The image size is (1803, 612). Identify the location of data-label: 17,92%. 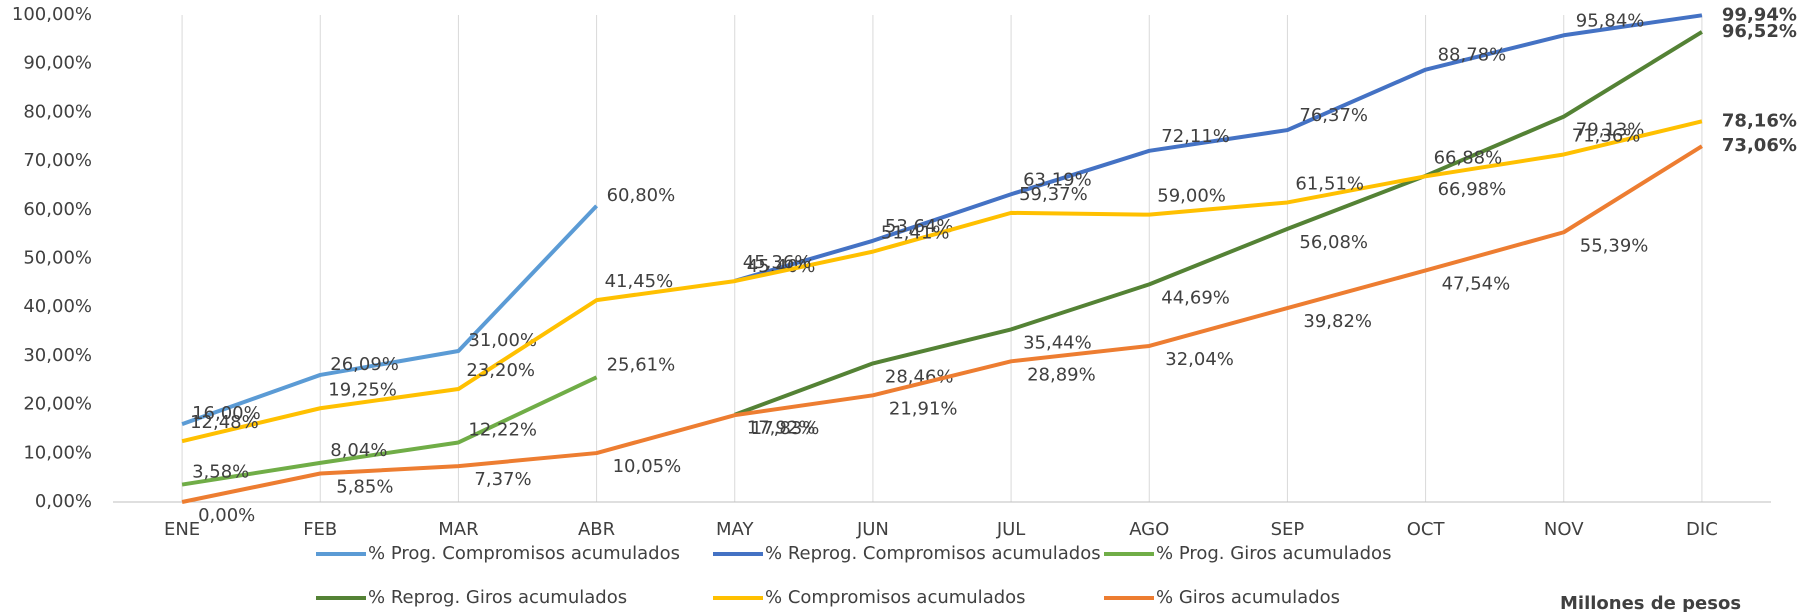
(781, 428).